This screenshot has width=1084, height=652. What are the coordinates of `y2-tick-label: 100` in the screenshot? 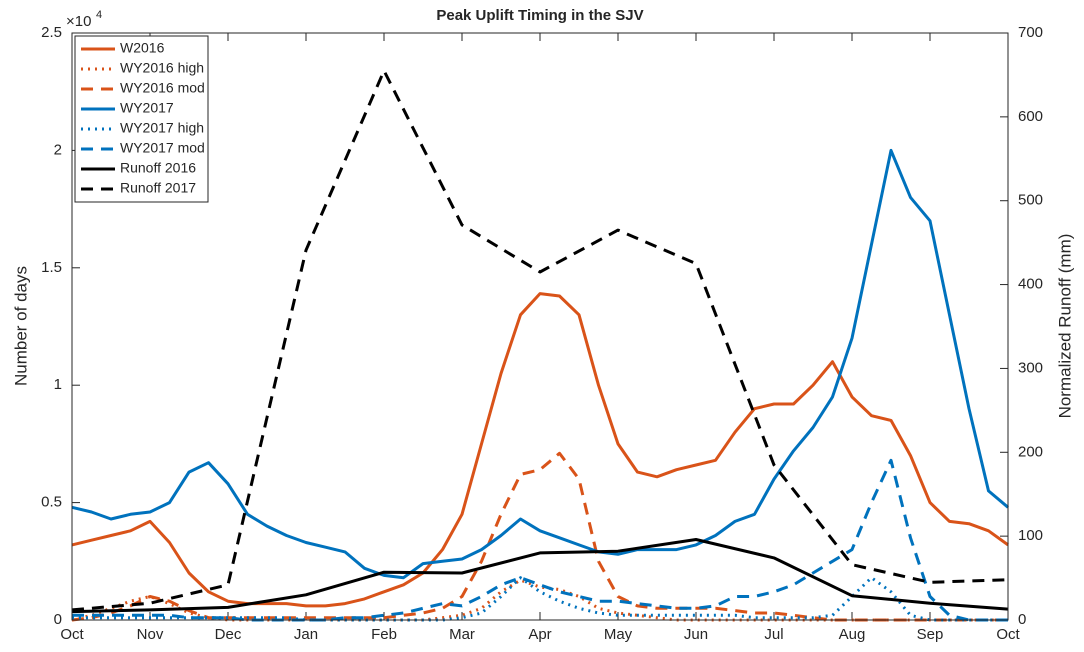 It's located at (1030, 535).